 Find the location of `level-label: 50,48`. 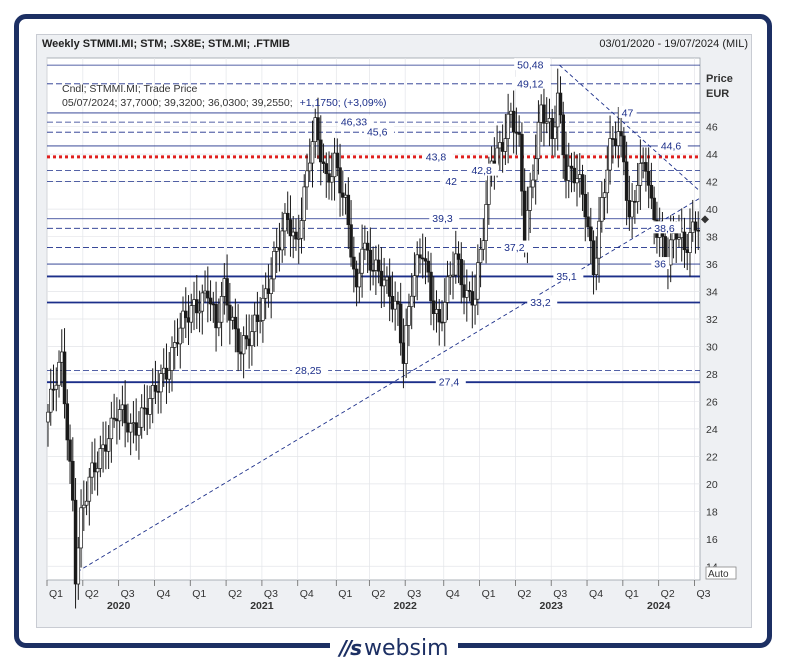

level-label: 50,48 is located at coordinates (530, 66).